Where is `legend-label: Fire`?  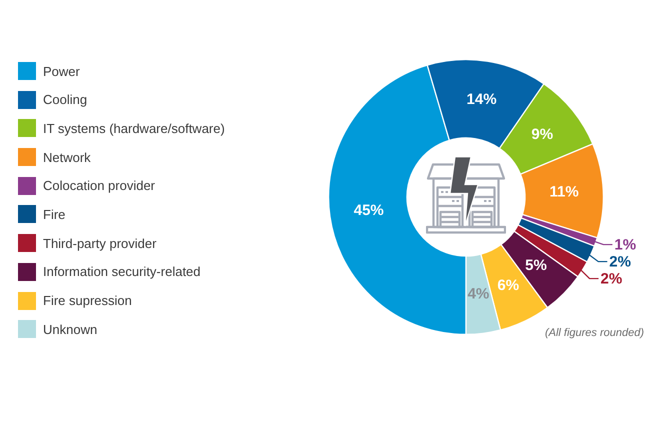
legend-label: Fire is located at coordinates (54, 214).